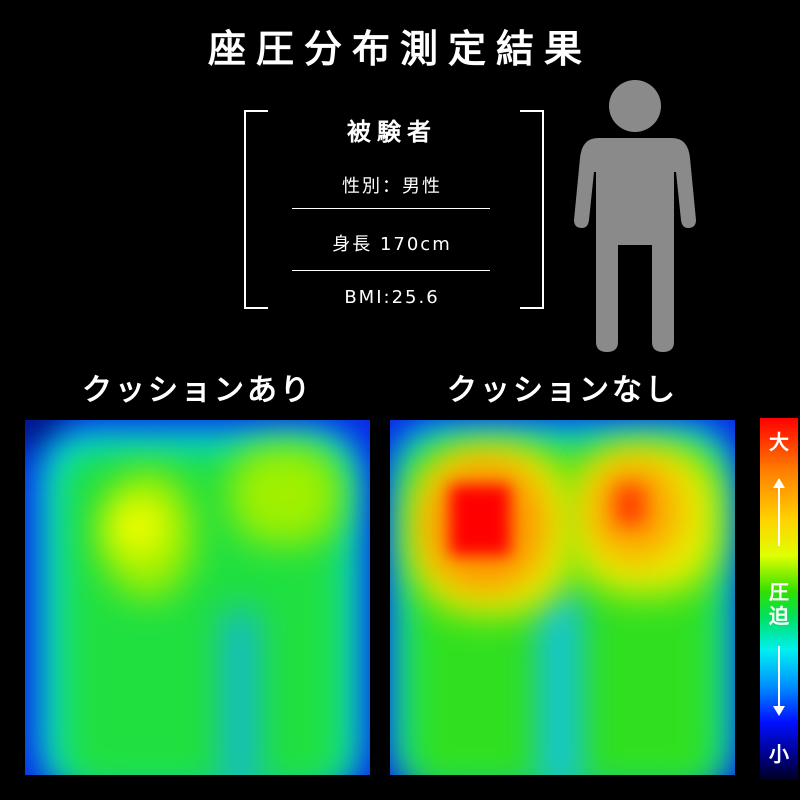 The image size is (800, 800). I want to click on arrow-down-icon, so click(779, 677).